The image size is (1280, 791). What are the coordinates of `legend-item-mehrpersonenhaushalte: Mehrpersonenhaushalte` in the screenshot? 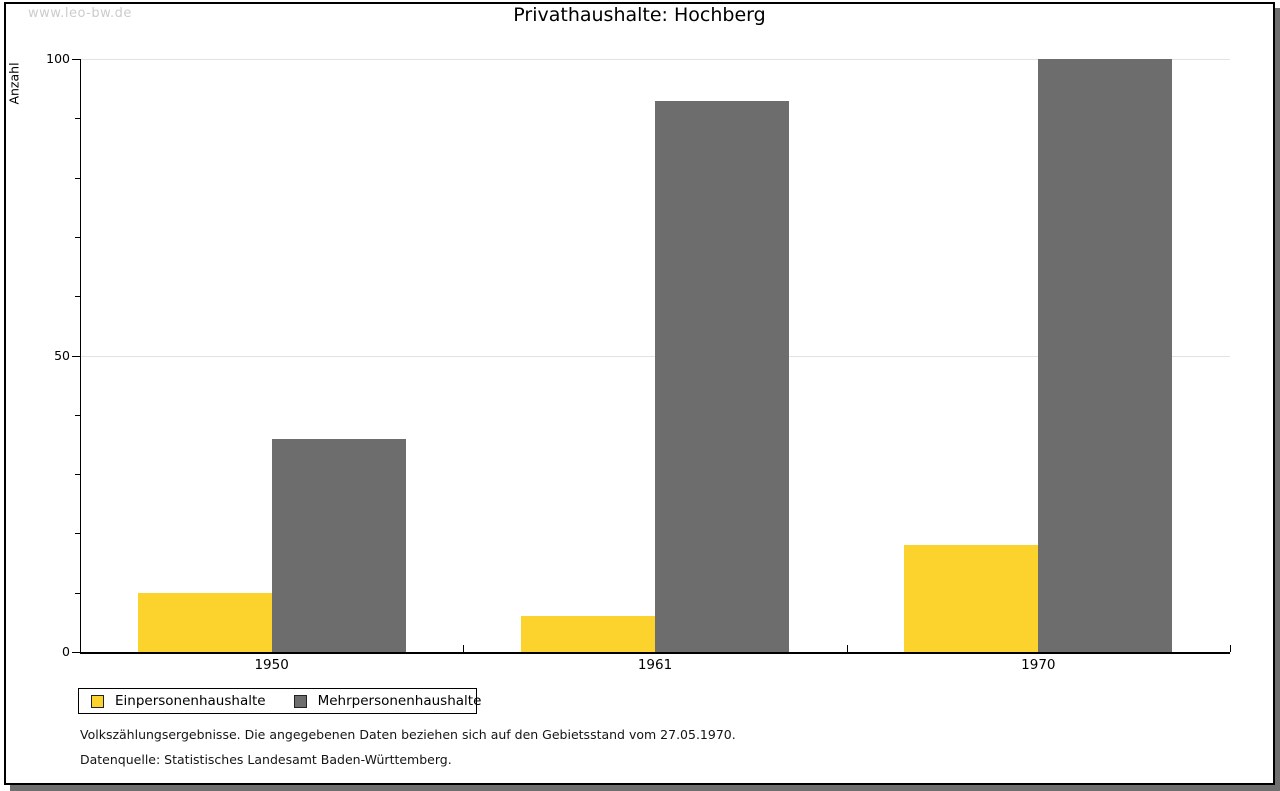 It's located at (387, 701).